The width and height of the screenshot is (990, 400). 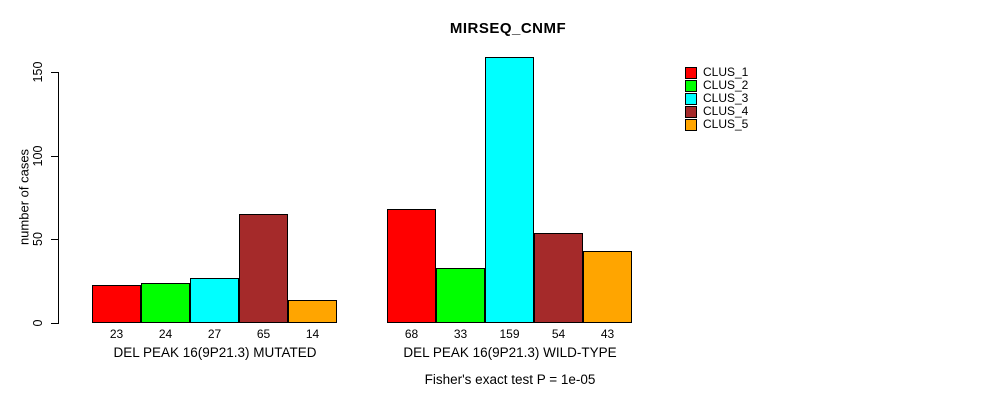 I want to click on bar-value-label: 27, so click(x=214, y=334).